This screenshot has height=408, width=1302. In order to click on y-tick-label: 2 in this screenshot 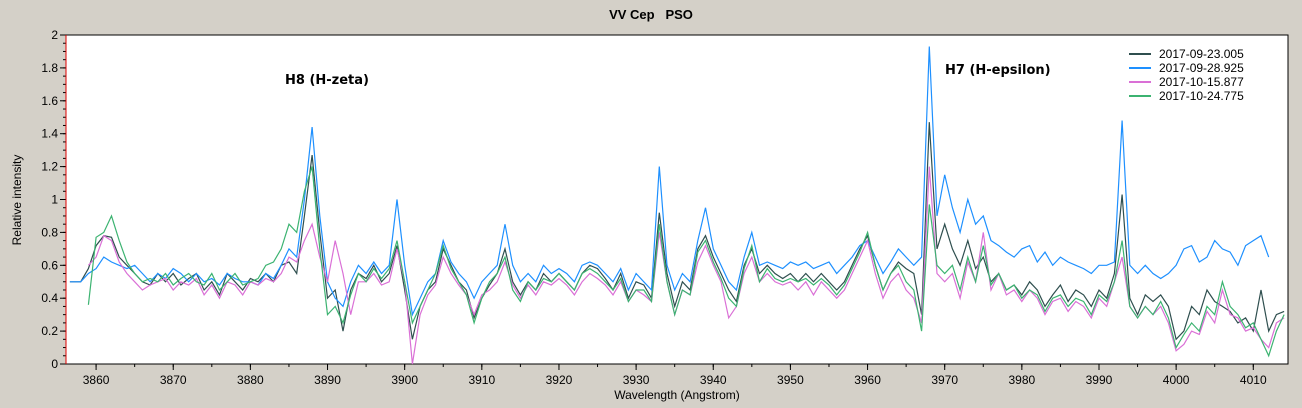, I will do `click(54, 35)`.